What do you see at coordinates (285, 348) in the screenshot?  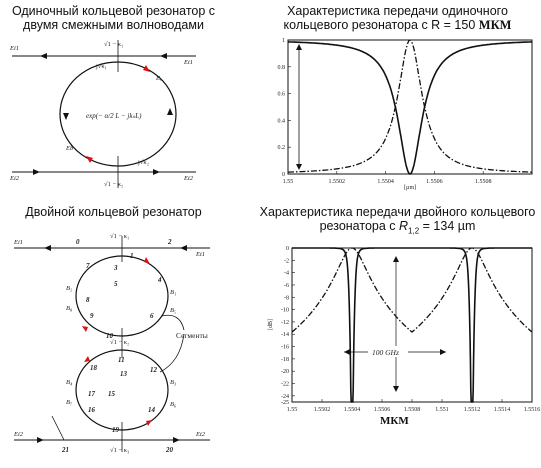 I see `y-tick-label: -16` at bounding box center [285, 348].